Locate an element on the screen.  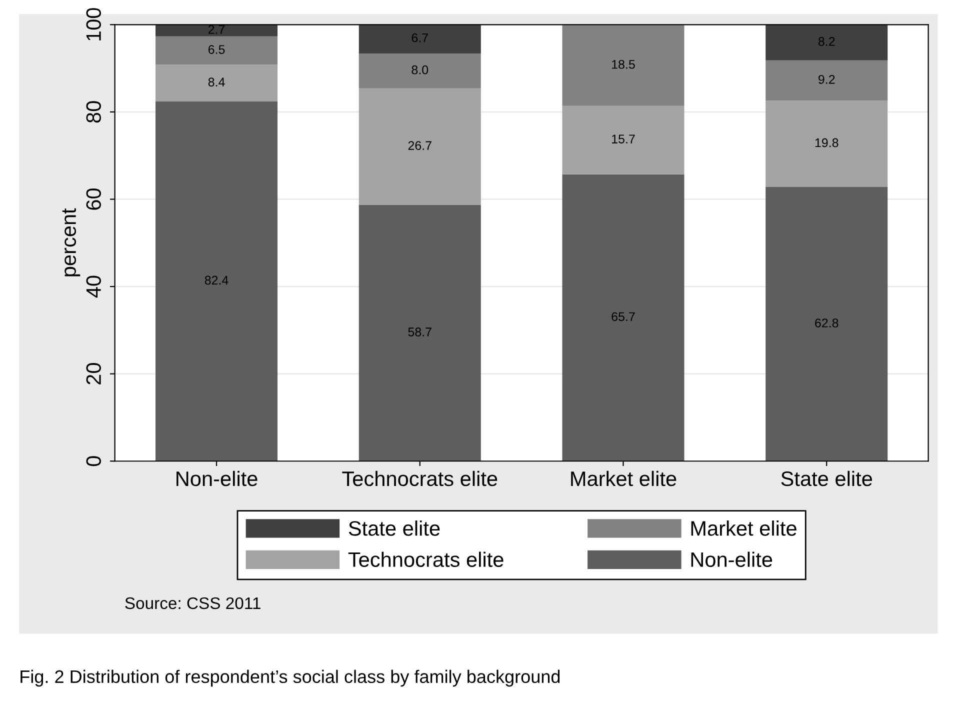
data-label: 8.2 is located at coordinates (826, 41).